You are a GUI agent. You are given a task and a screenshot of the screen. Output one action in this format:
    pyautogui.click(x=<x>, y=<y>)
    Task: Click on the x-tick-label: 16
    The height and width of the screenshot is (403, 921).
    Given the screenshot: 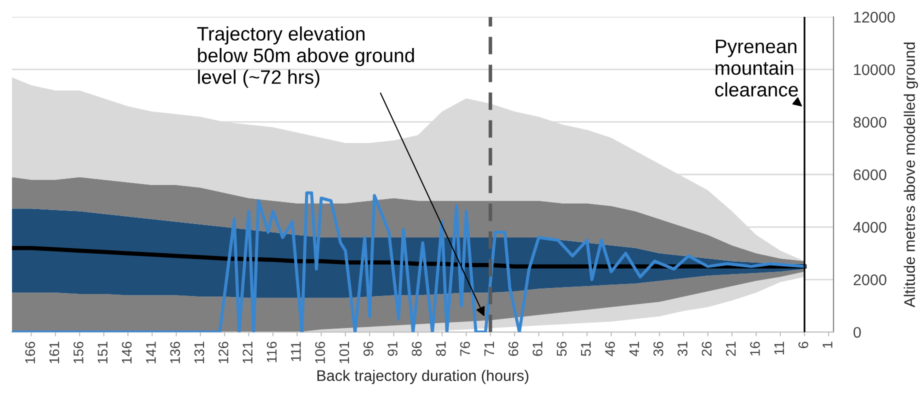 What is the action you would take?
    pyautogui.click(x=755, y=349)
    